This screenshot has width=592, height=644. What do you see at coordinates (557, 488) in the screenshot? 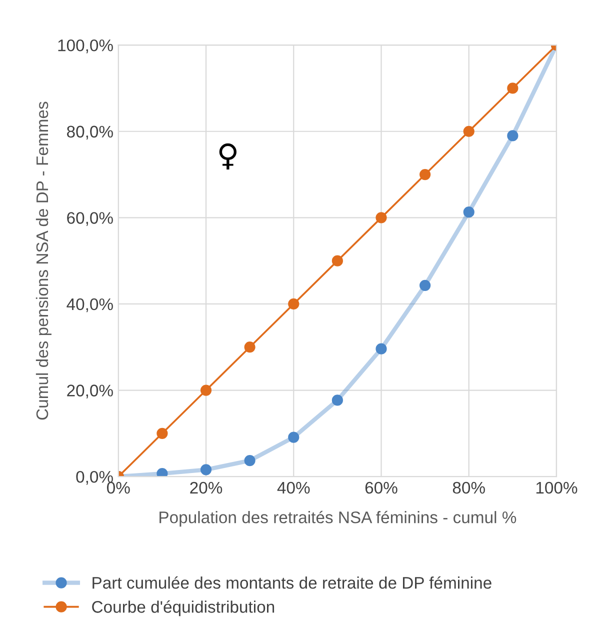
I see `x-tick-label: 100%` at bounding box center [557, 488].